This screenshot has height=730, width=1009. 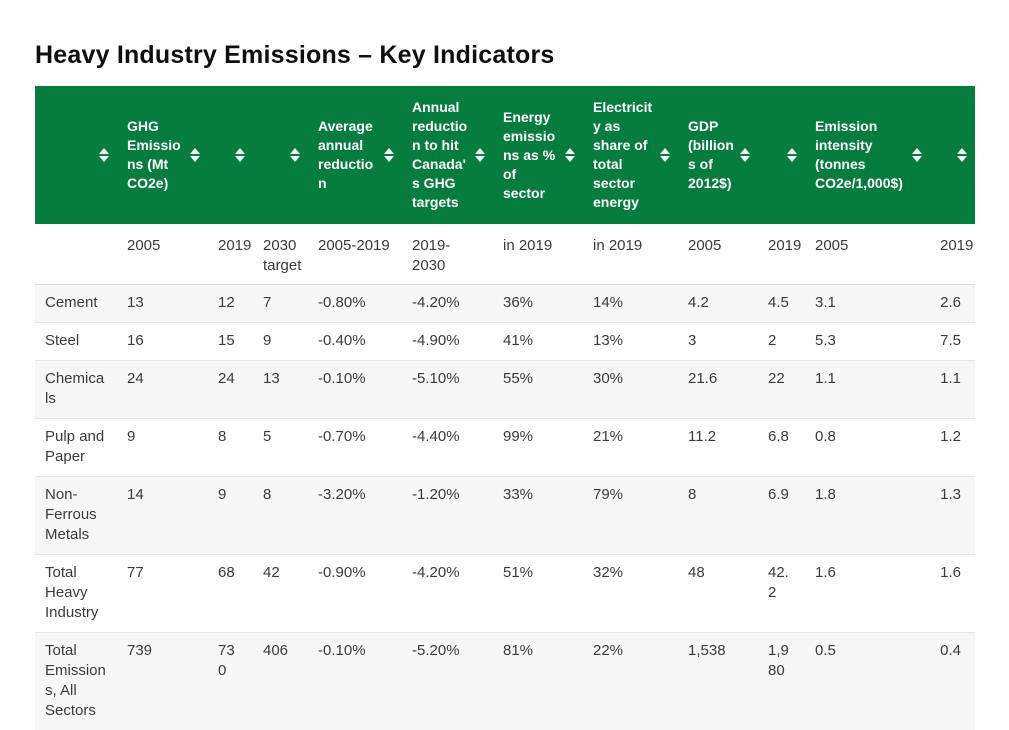 What do you see at coordinates (230, 155) in the screenshot?
I see `col-header-ghg-2019` at bounding box center [230, 155].